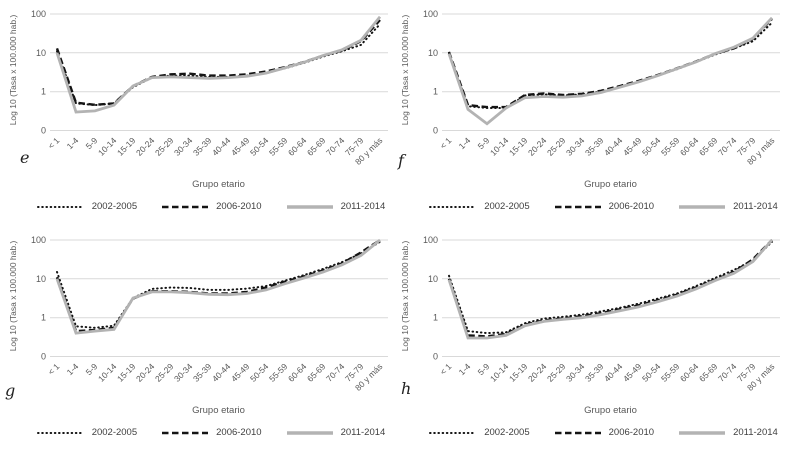  Describe the element at coordinates (25, 157) in the screenshot. I see `panel-letter: e` at that location.